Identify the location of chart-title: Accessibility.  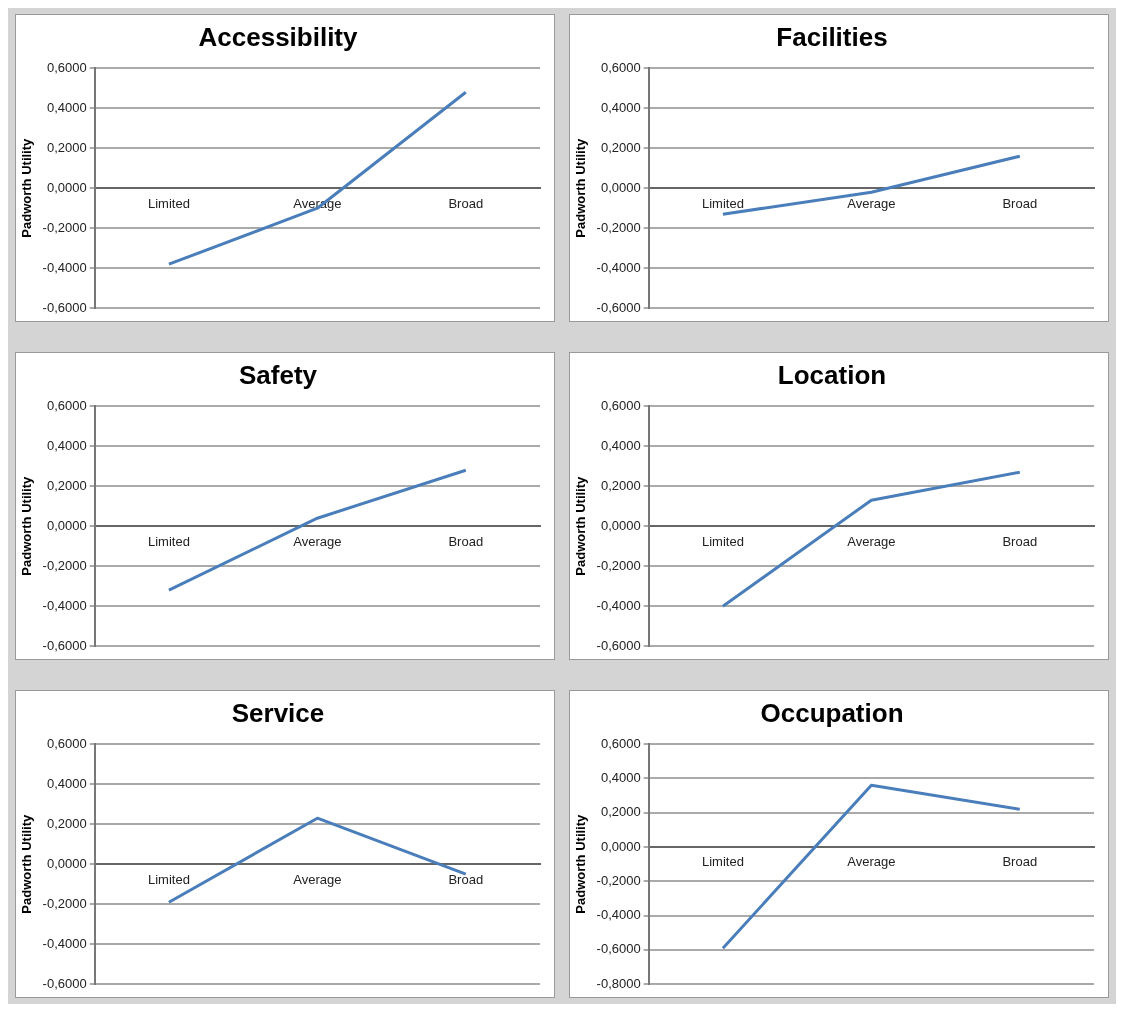
(278, 36).